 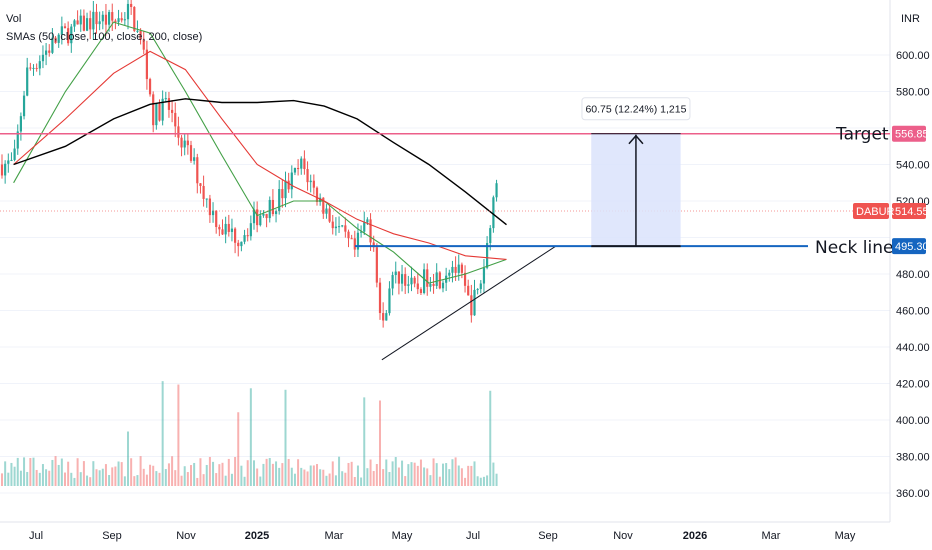 I want to click on y-tick-label: 380.00, so click(x=913, y=458).